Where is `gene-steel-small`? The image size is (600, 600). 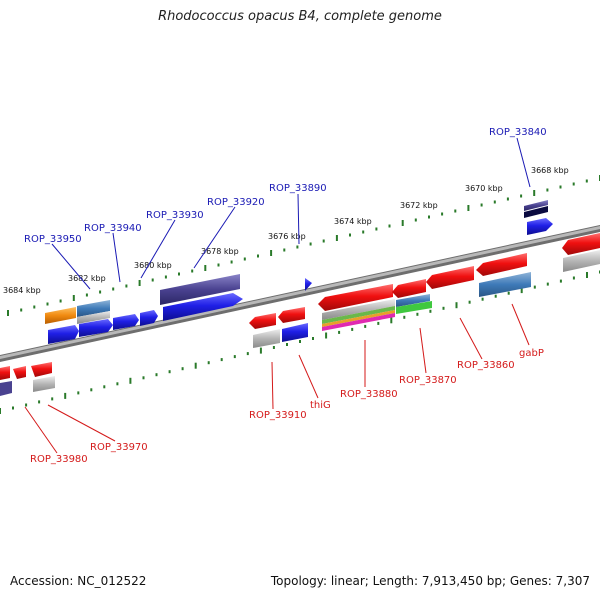 gene-steel-small is located at coordinates (93, 308).